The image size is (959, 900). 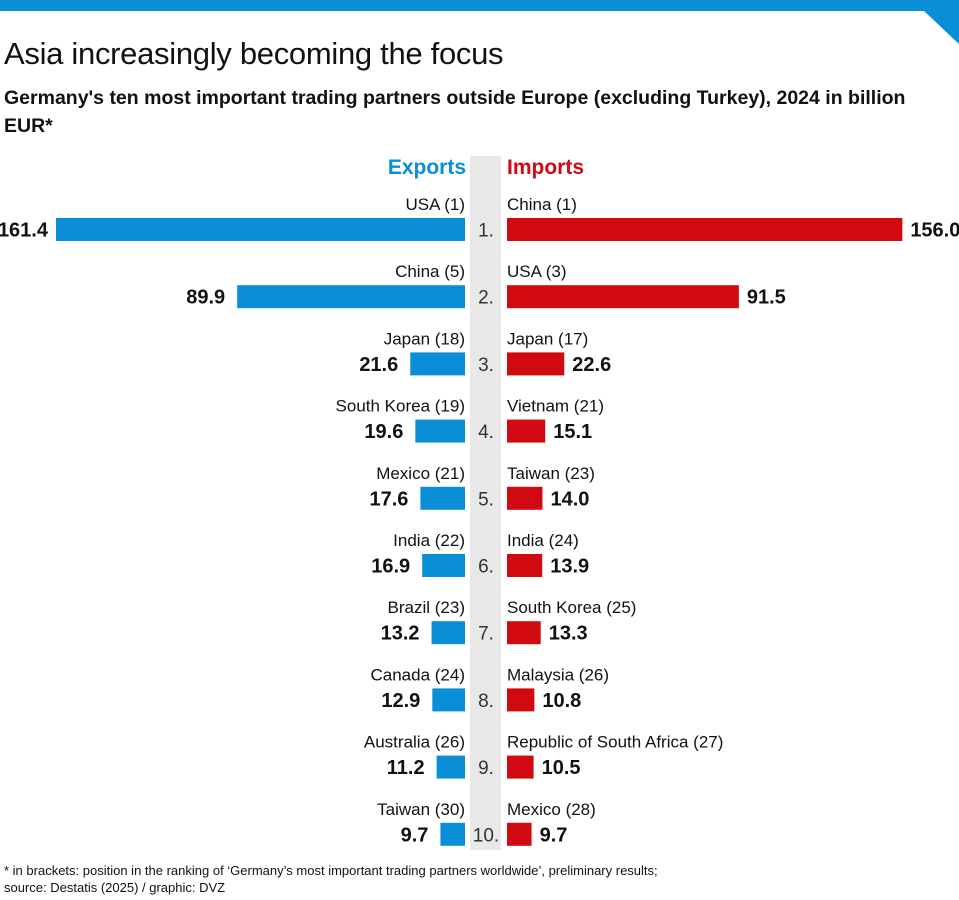 What do you see at coordinates (400, 406) in the screenshot?
I see `export-country-label: South Korea (19)` at bounding box center [400, 406].